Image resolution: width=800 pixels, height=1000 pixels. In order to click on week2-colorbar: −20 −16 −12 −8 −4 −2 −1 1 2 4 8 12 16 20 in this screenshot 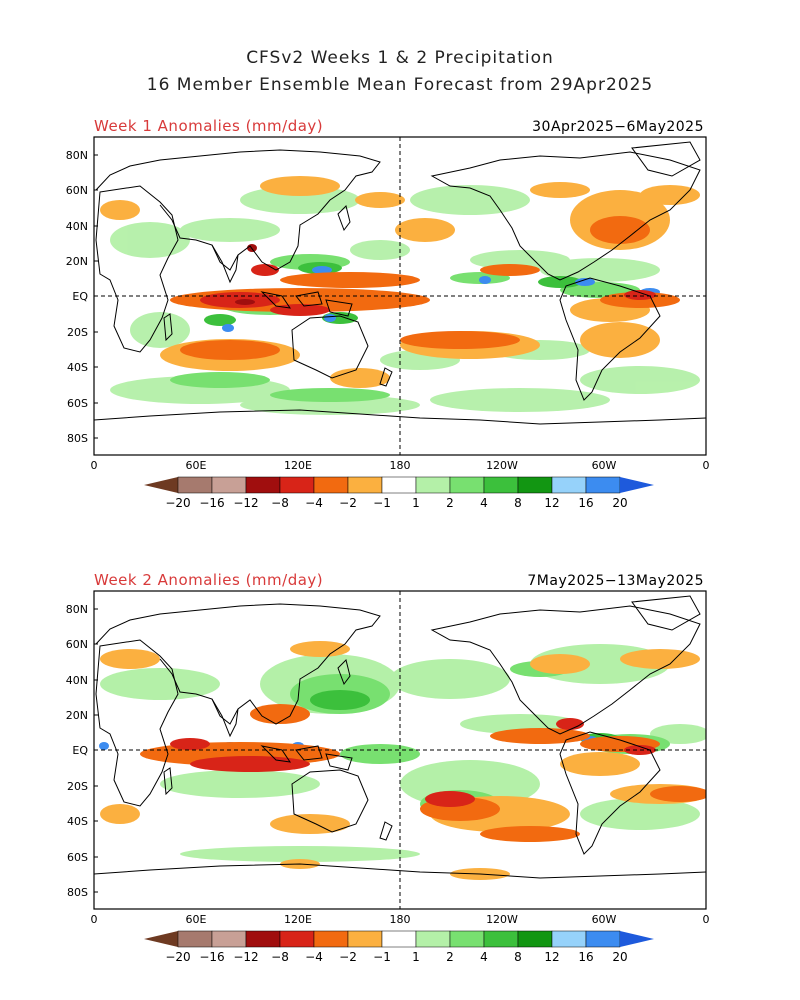, I will do `click(399, 947)`.